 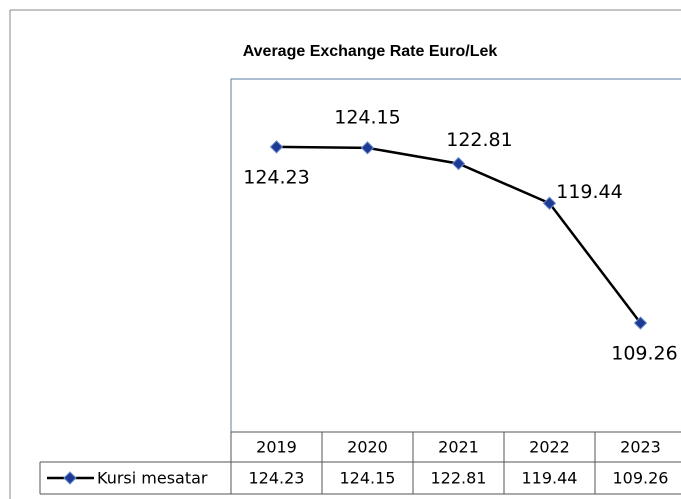 I want to click on data-label: 124.23, so click(x=276, y=177).